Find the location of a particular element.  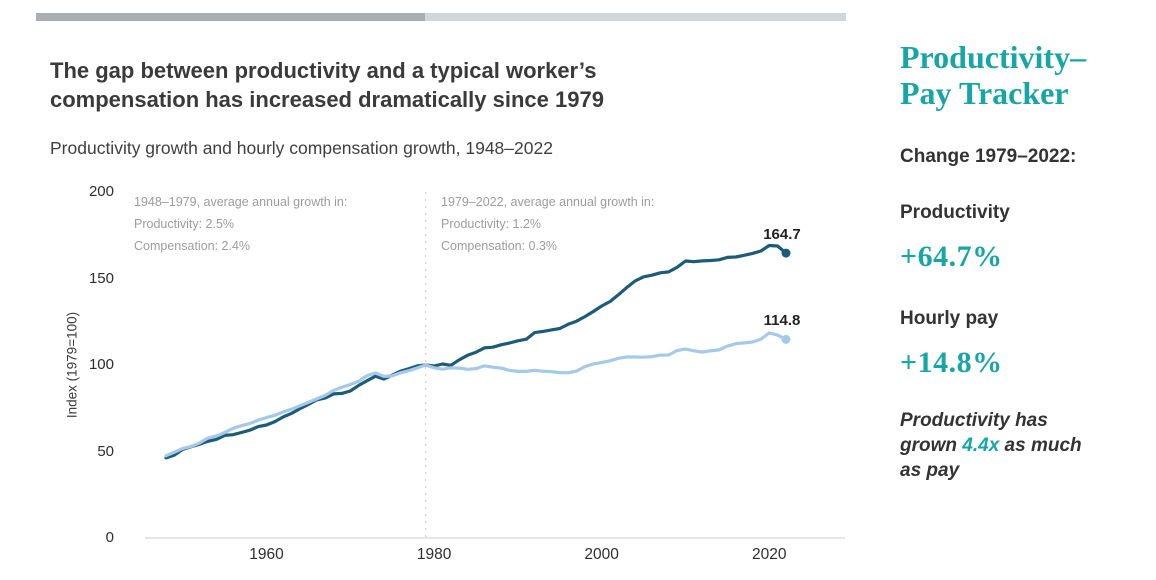

annotation-line: Productivity: 1.2% is located at coordinates (491, 223).